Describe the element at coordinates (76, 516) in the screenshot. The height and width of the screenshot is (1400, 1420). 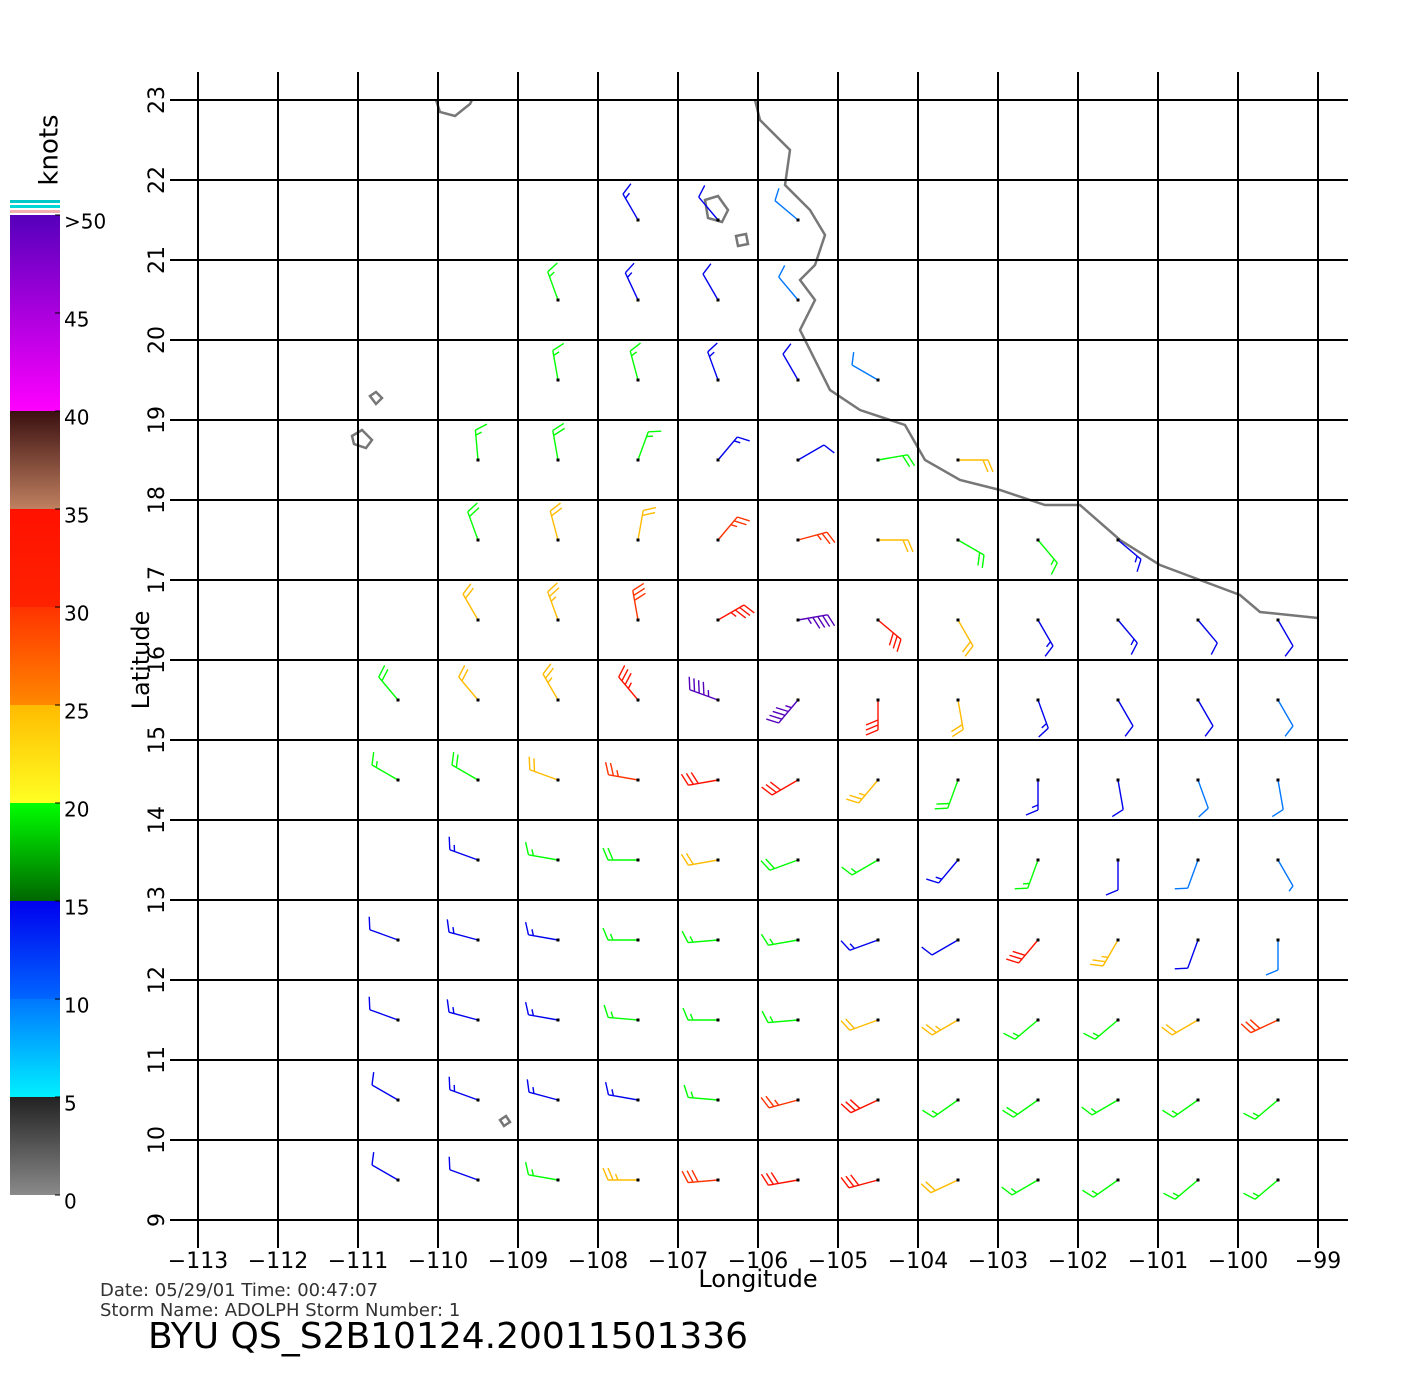
I see `colorbar-label: 35` at that location.